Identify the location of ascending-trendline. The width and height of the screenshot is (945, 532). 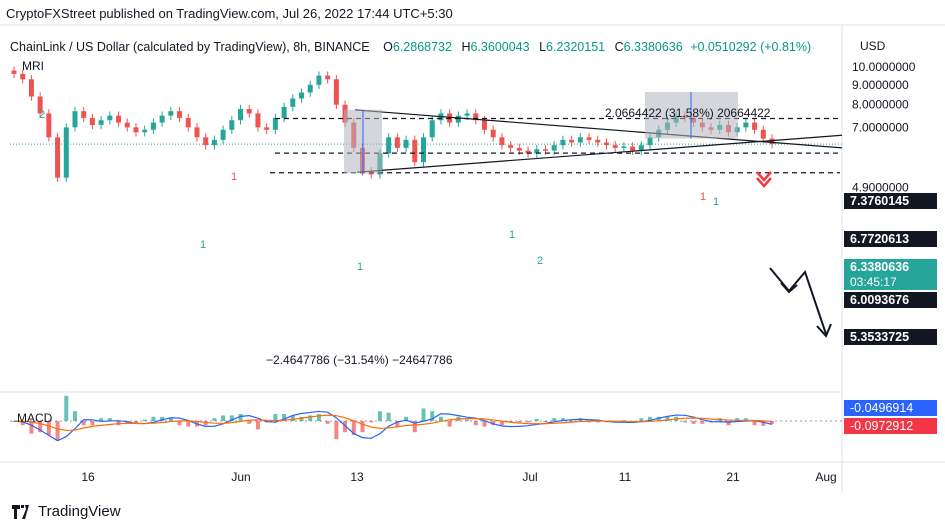
(599, 153).